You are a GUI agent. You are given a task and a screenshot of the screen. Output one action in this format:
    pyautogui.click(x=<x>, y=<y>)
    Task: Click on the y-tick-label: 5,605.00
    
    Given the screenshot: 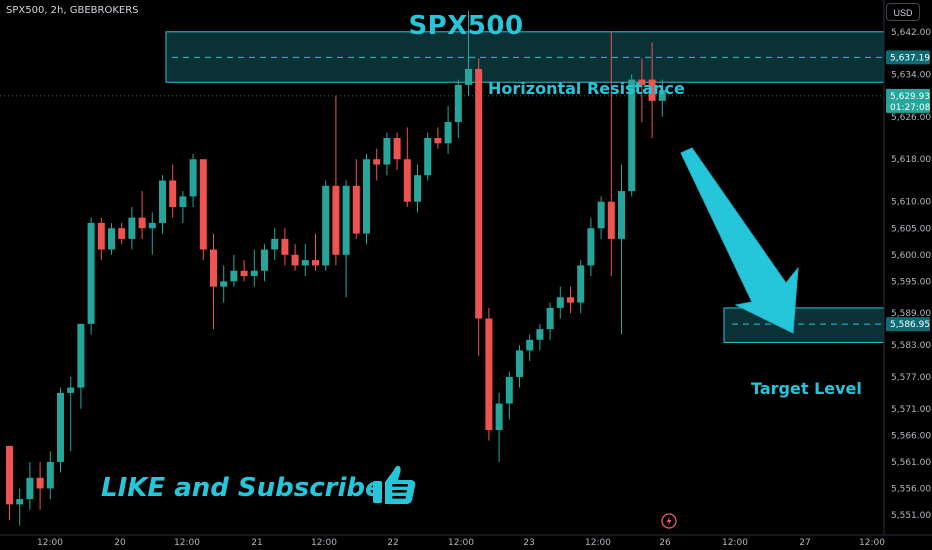 What is the action you would take?
    pyautogui.click(x=911, y=229)
    